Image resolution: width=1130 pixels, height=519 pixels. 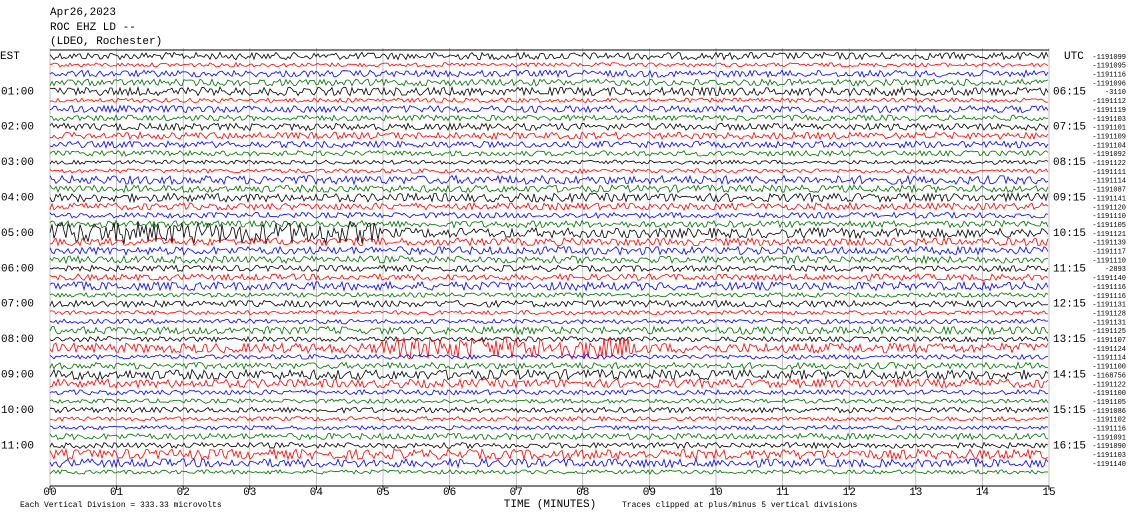 What do you see at coordinates (17, 305) in the screenshot?
I see `est-label: 07:00` at bounding box center [17, 305].